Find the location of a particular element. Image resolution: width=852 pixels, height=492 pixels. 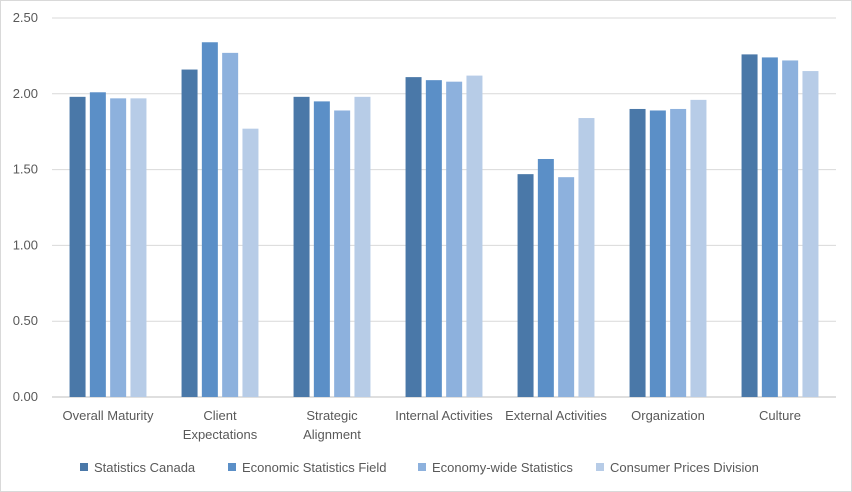

x-tick-label: Internal Activities is located at coordinates (444, 415).